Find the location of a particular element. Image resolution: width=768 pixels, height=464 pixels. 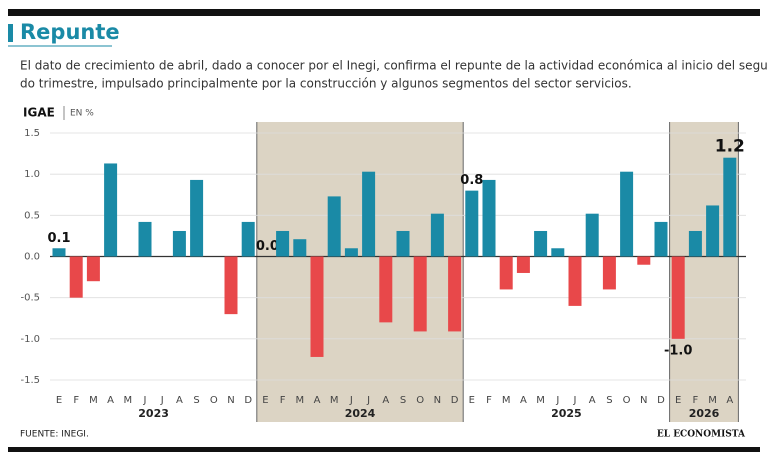

year-label: 2024 is located at coordinates (360, 413).